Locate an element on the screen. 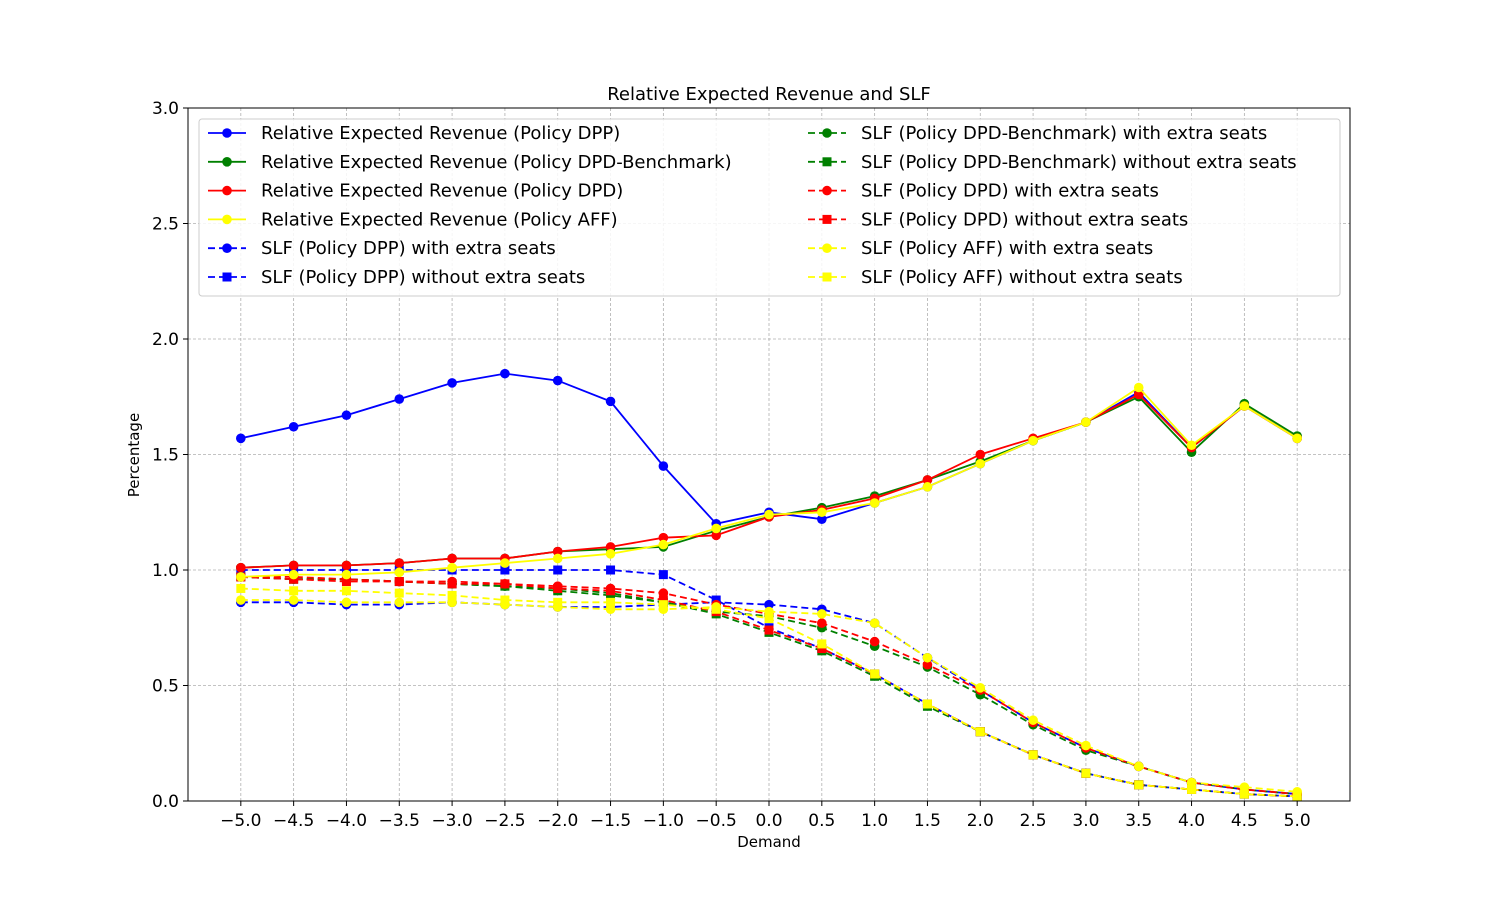 The width and height of the screenshot is (1500, 900). legend-item: Relative Expected Revenue (Policy DPP) is located at coordinates (414, 133).